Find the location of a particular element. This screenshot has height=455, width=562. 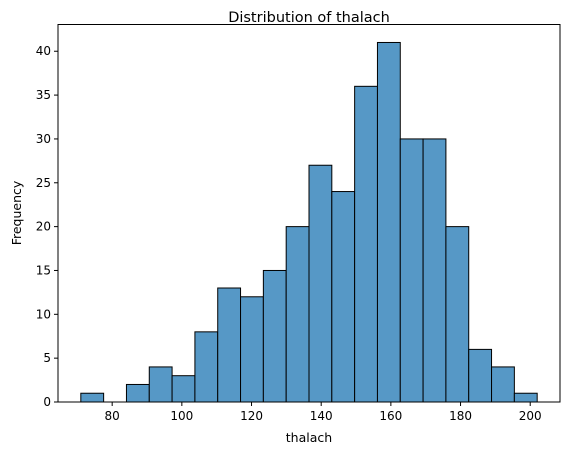

x-tick-label: 200 is located at coordinates (530, 416).